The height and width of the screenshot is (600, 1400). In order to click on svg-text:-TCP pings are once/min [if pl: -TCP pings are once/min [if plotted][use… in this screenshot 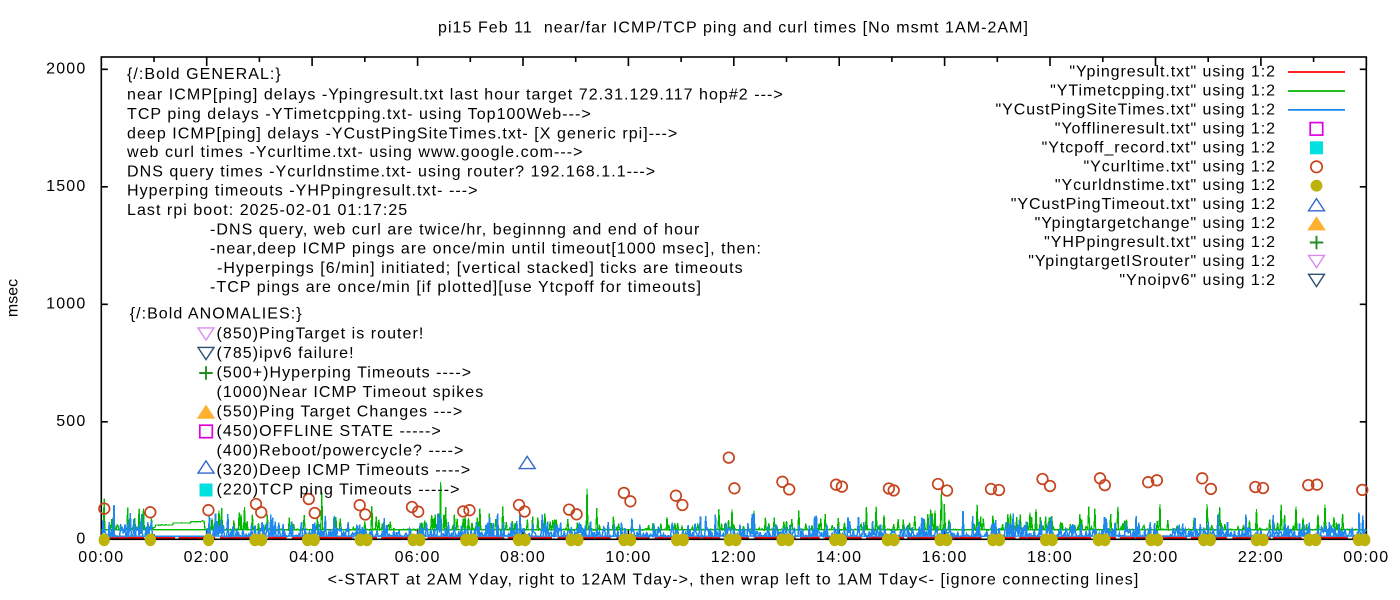, I will do `click(456, 287)`.